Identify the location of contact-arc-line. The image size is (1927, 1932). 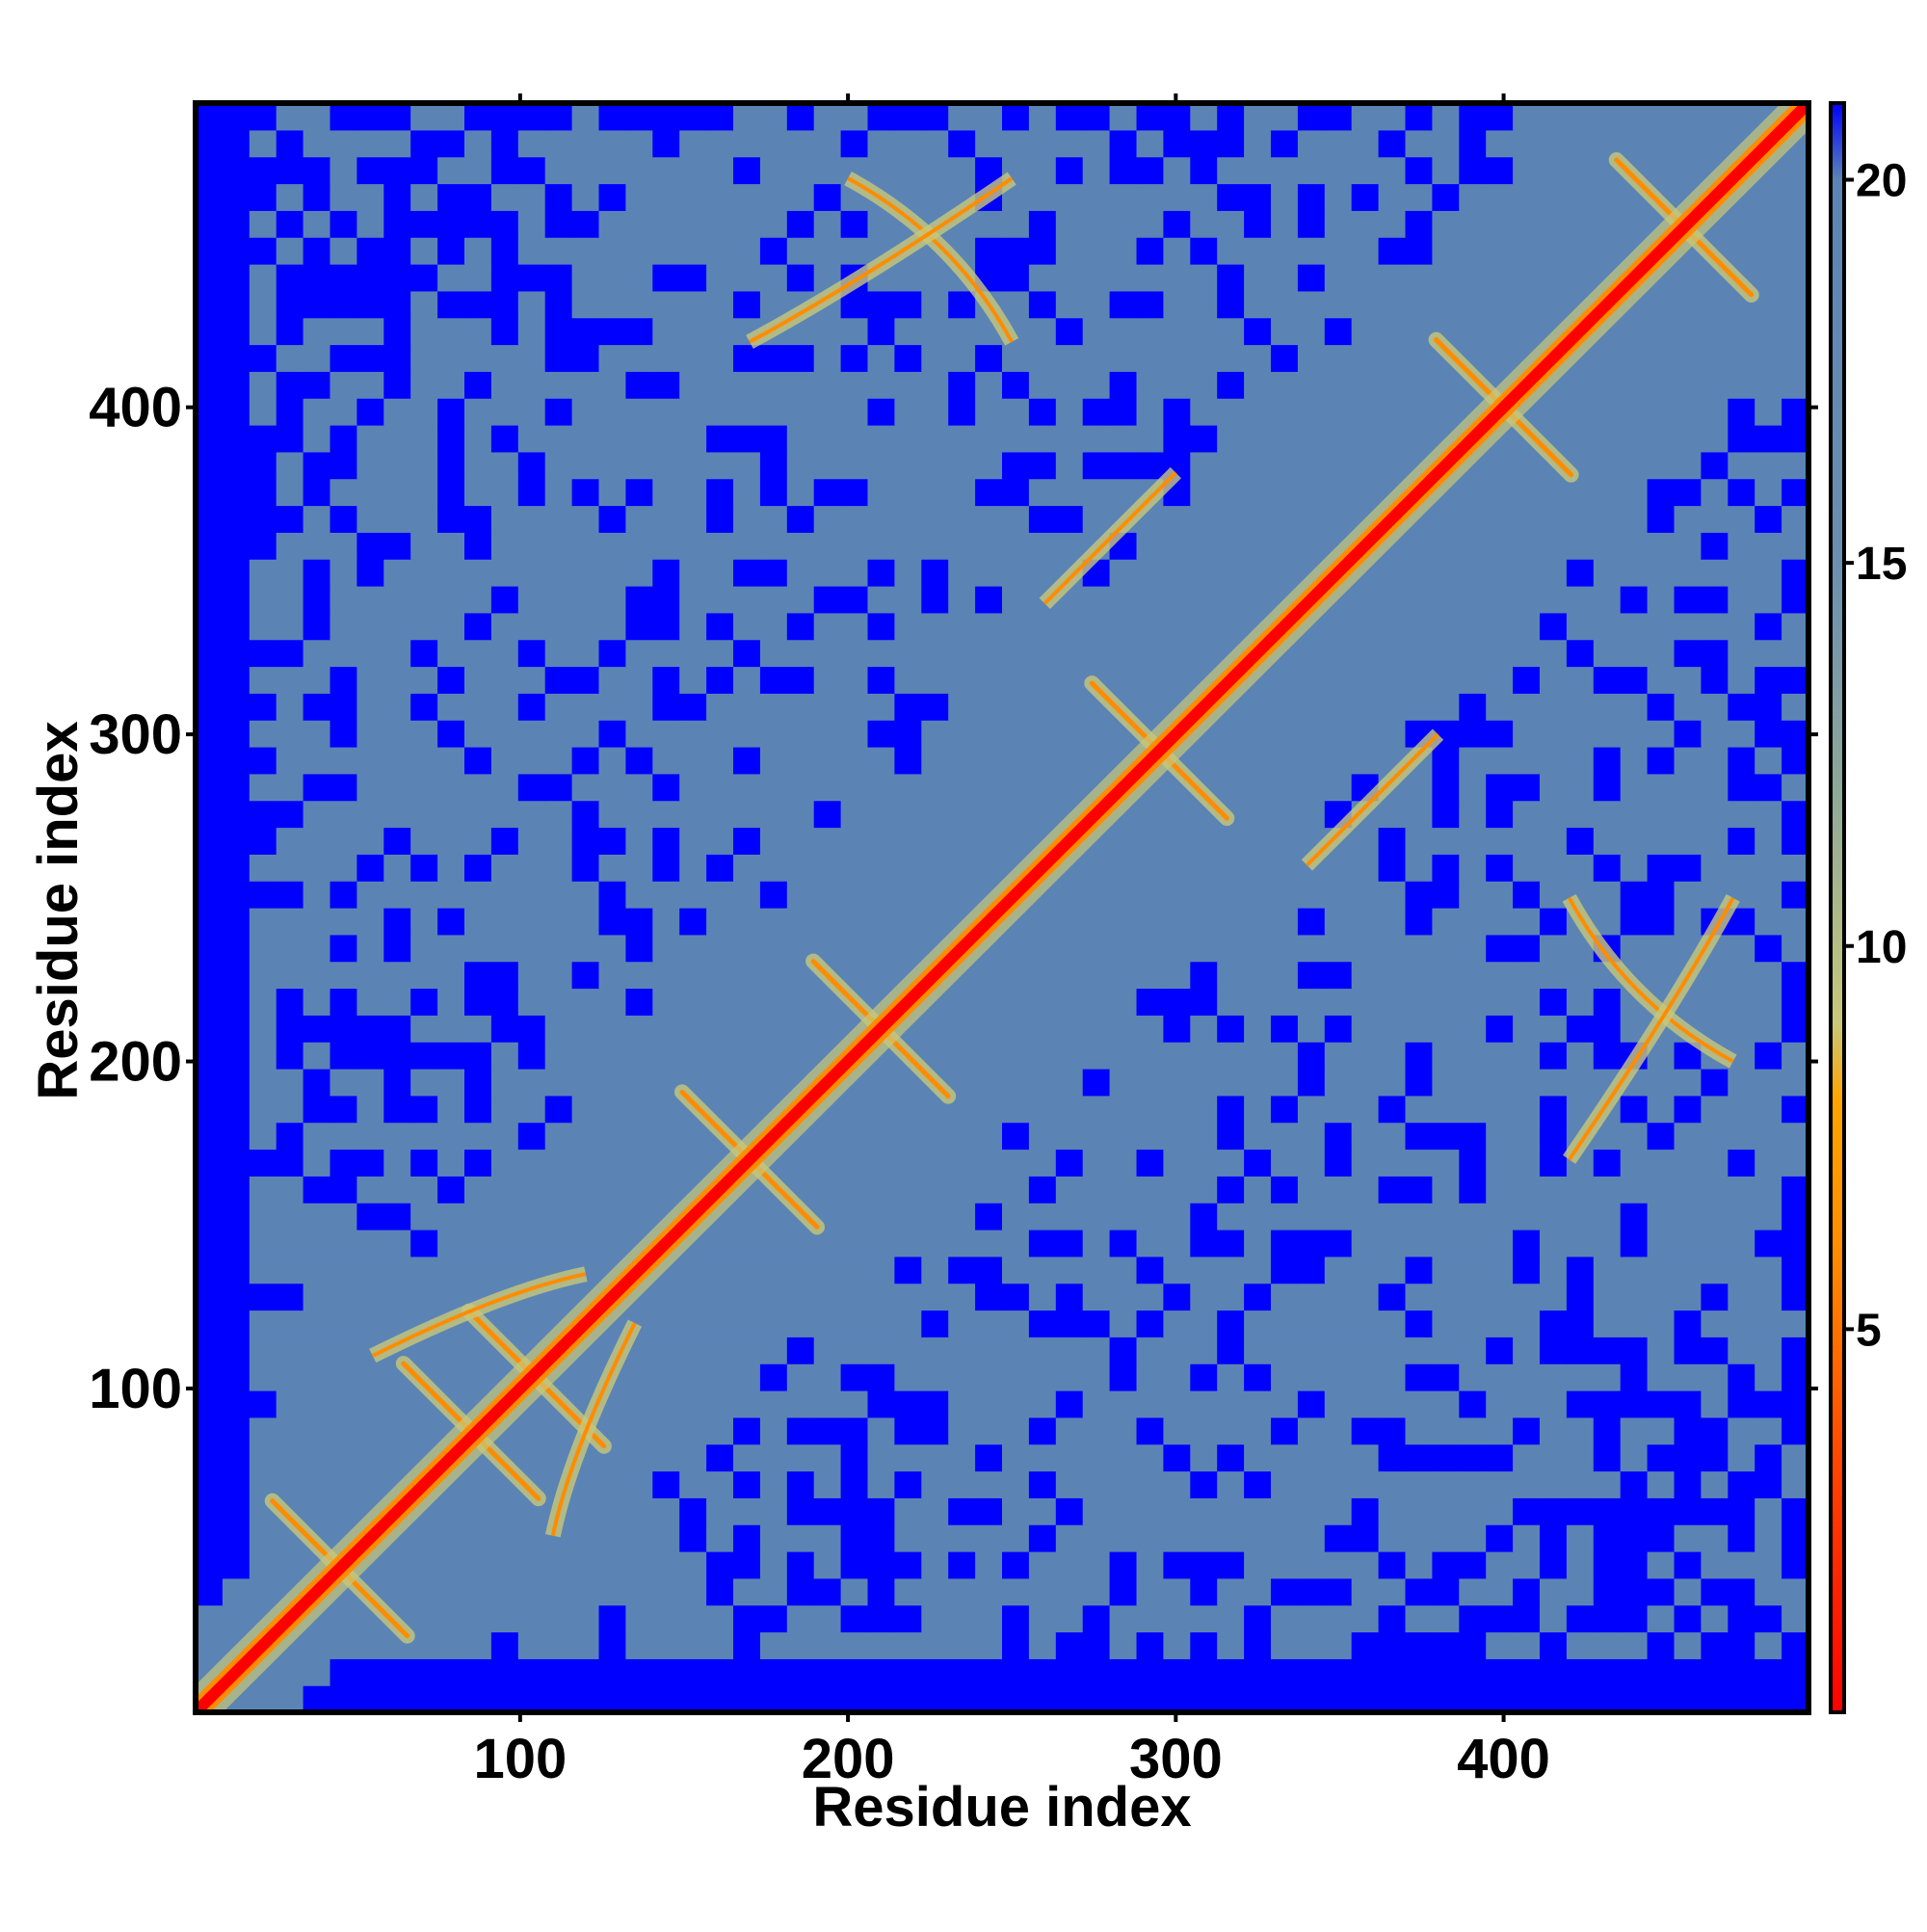
(479, 1315).